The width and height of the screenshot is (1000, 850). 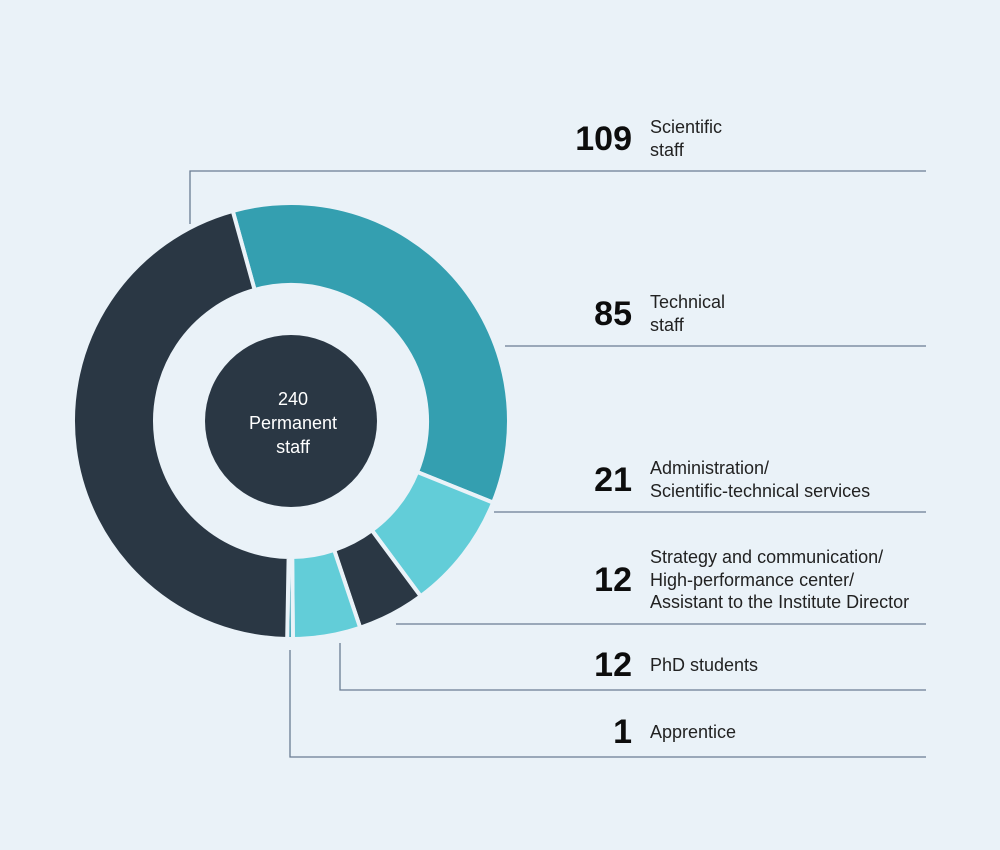 What do you see at coordinates (557, 197) in the screenshot?
I see `leader-line-scientific-staff` at bounding box center [557, 197].